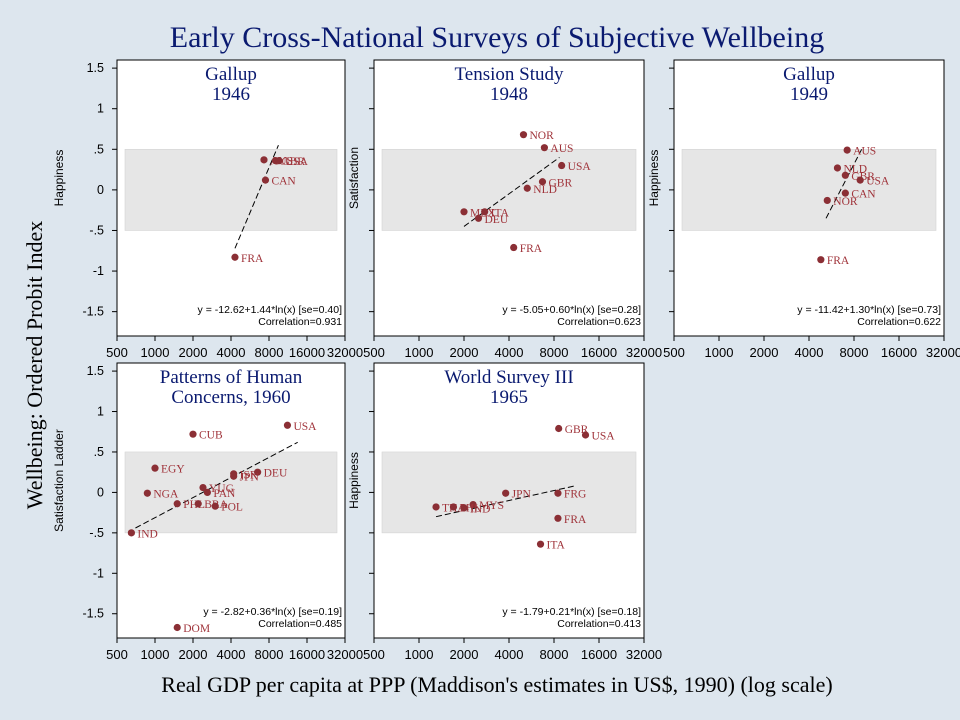 The width and height of the screenshot is (960, 720). I want to click on panel-y-label: Satisfaction, so click(354, 178).